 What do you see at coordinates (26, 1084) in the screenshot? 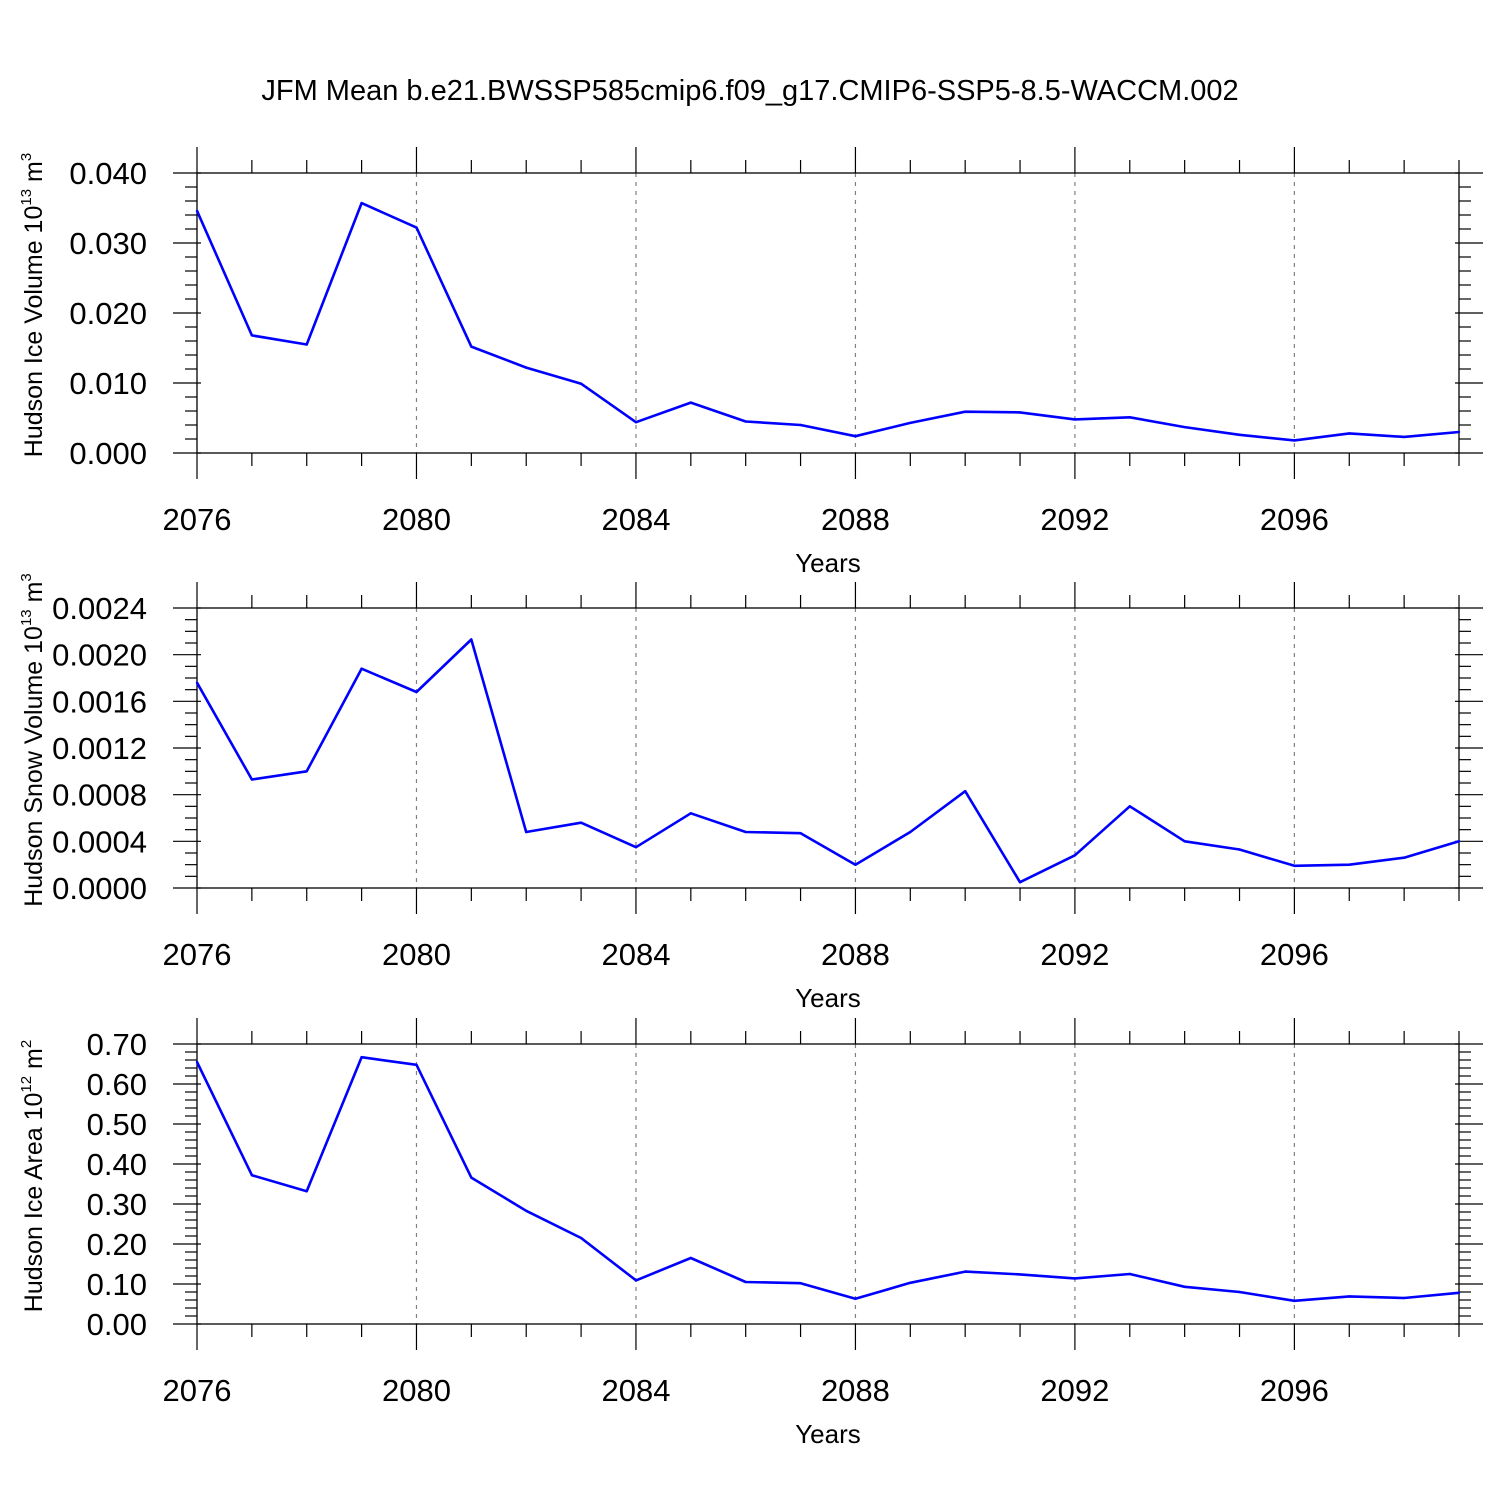
I see `y-axis-label-exponent: 12` at bounding box center [26, 1084].